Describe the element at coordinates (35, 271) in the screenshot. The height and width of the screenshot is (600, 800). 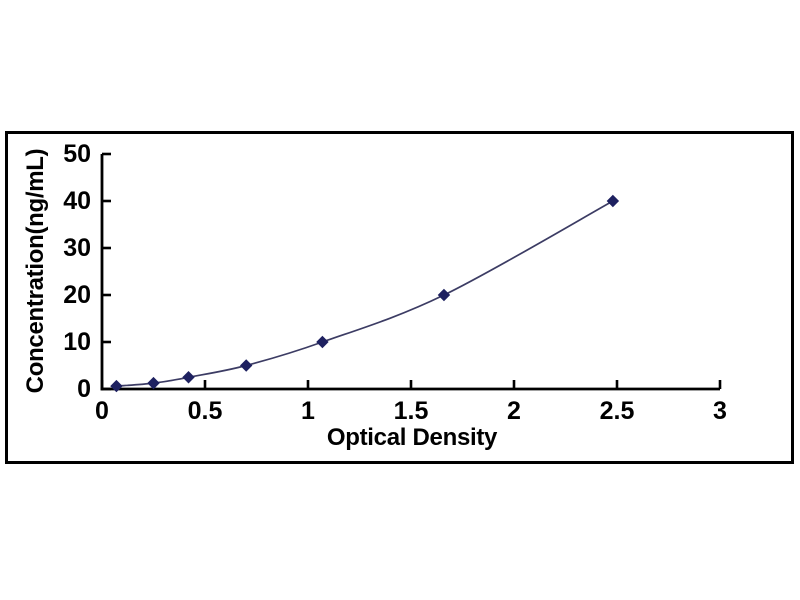
I see `y-axis-title: Concentration(ng/mL)` at that location.